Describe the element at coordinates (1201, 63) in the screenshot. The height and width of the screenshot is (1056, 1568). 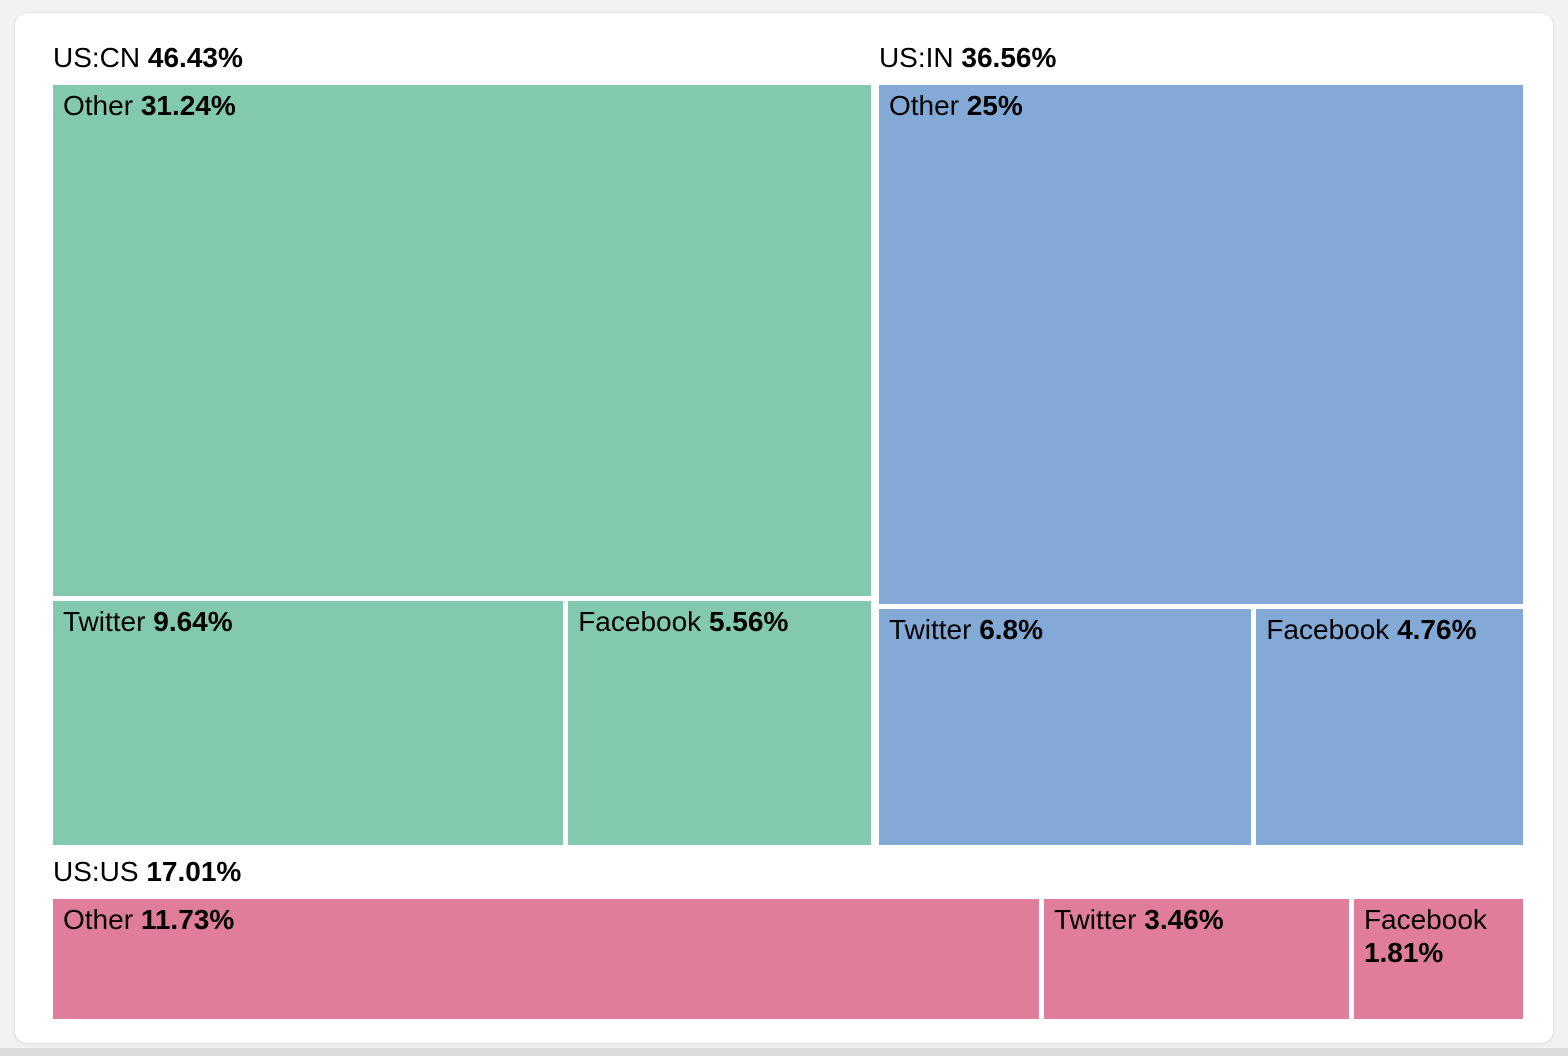
I see `group-header-us-in: US:IN 36.56%` at that location.